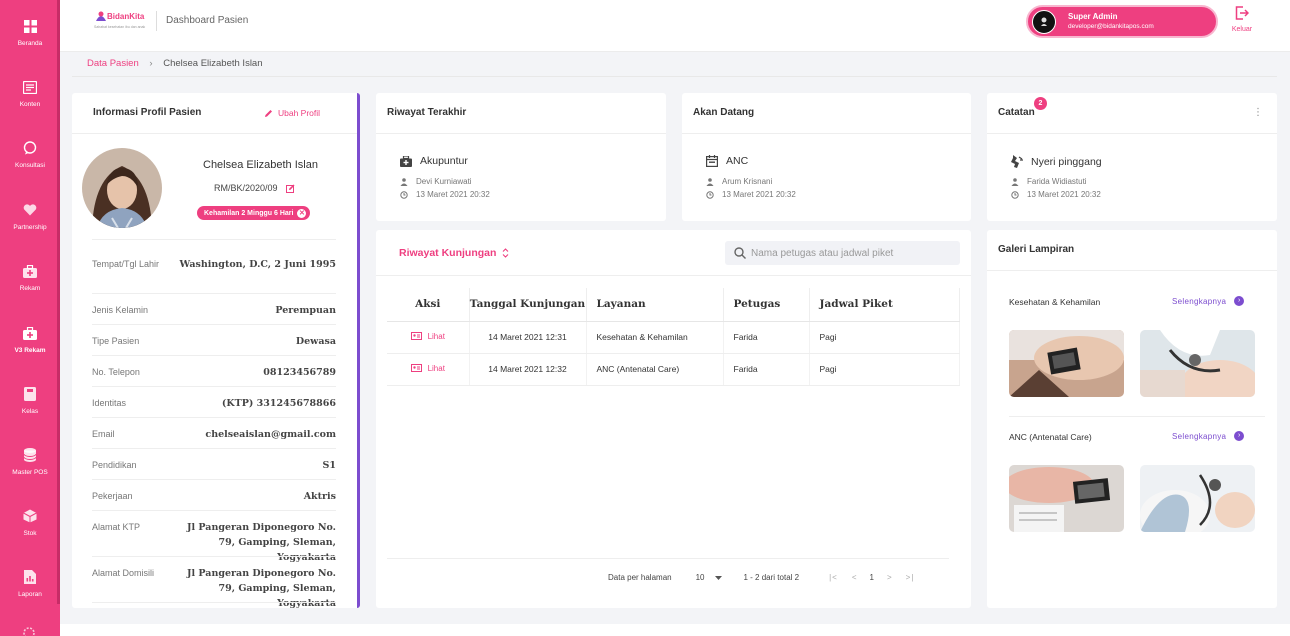 This screenshot has height=636, width=1290. Describe the element at coordinates (290, 188) in the screenshot. I see `edit-icon` at that location.